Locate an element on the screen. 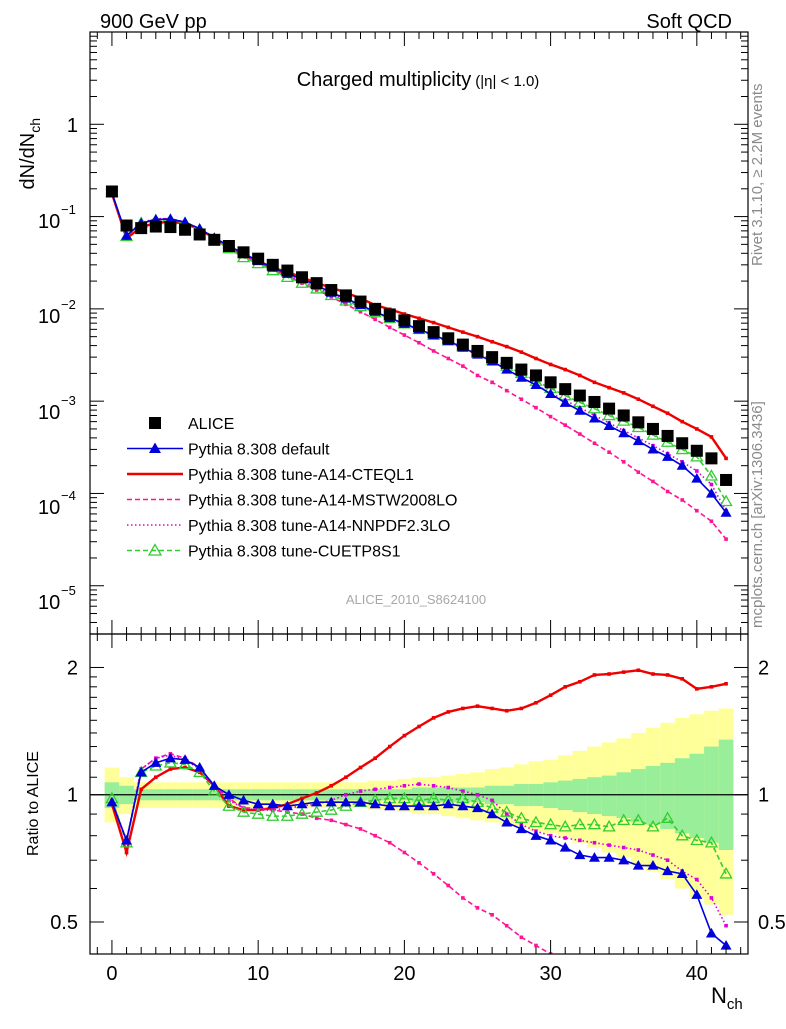 The image size is (786, 1029). legend-item: Pythia 8.308 tune-A14-CTEQL1 is located at coordinates (270, 475).